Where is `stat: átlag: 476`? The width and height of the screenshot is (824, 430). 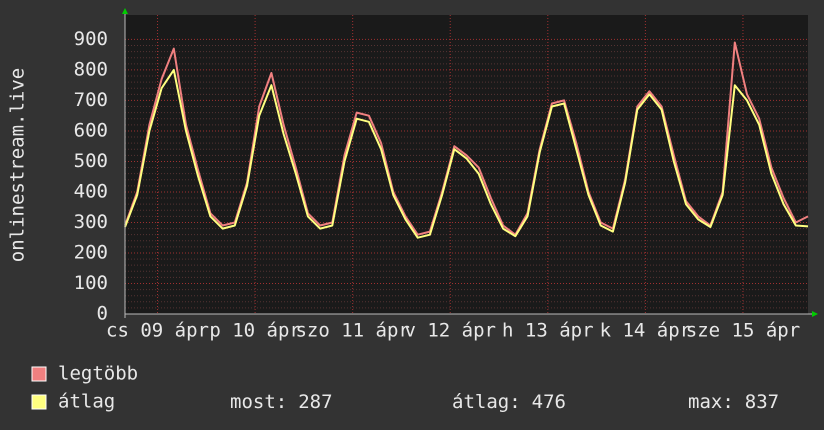 stat: átlag: 476 is located at coordinates (509, 402).